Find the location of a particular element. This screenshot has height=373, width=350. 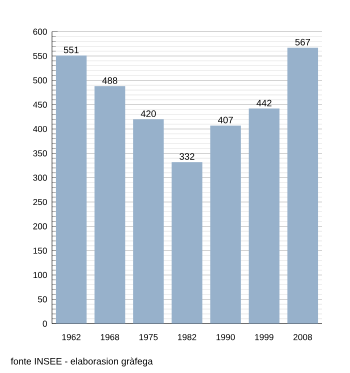

data-label: 567 is located at coordinates (302, 42).